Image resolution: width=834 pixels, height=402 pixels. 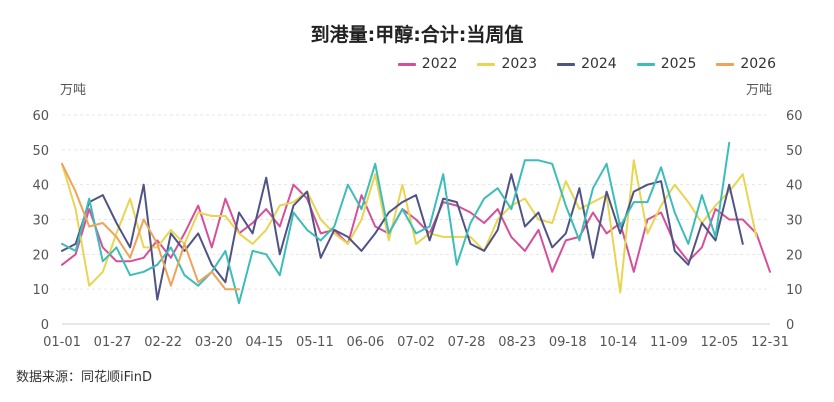 I want to click on x-tick-label: 03-20, so click(x=214, y=342).